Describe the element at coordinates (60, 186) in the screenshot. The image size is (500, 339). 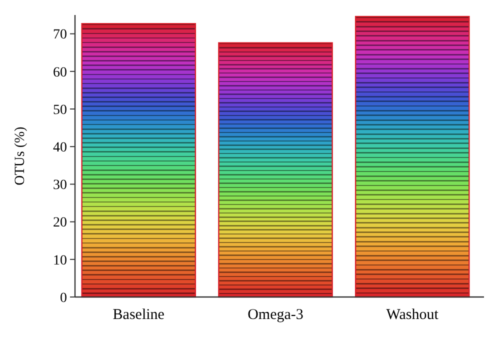
I see `y-tick-label: 30` at that location.